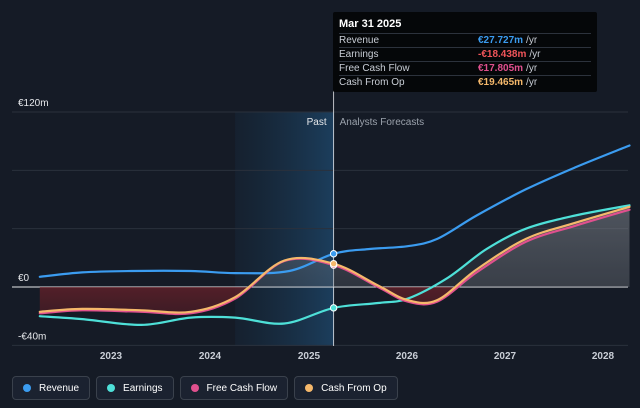 Image resolution: width=640 pixels, height=408 pixels. Describe the element at coordinates (465, 68) in the screenshot. I see `tooltip-row-free-cash-flow: Free Cash Flow €17.805m /yr` at that location.